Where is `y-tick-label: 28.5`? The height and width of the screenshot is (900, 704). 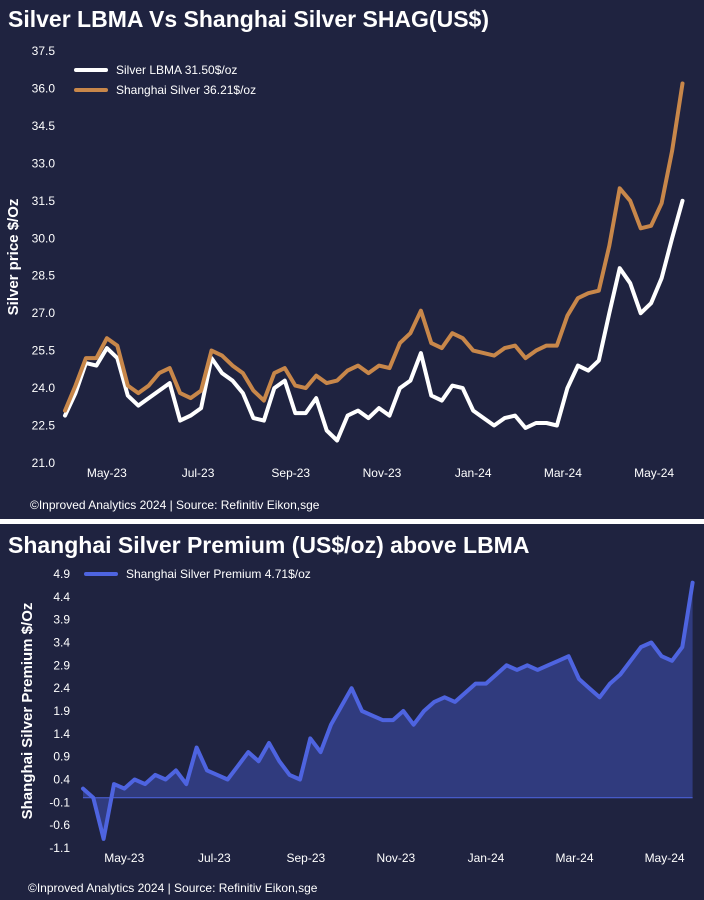
y-tick-label: 28.5 is located at coordinates (44, 276).